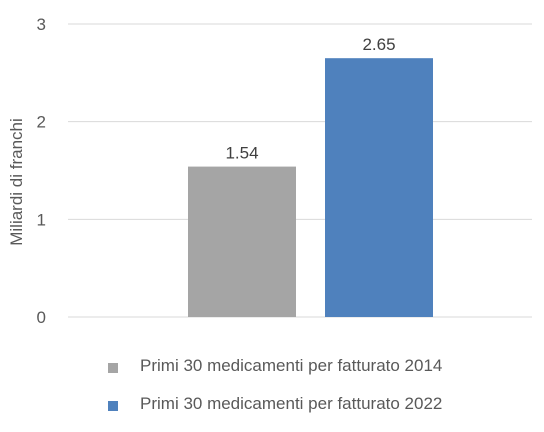 Image resolution: width=544 pixels, height=432 pixels. I want to click on y-axis-ticks: 0 1 2 3, so click(41, 171).